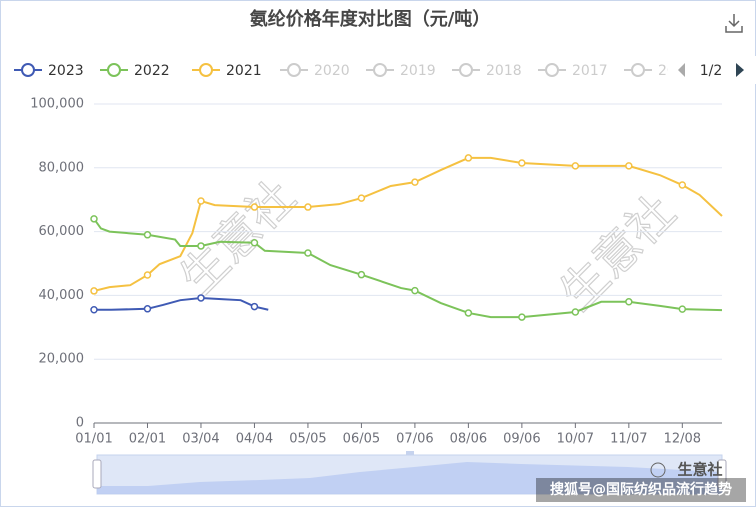  I want to click on legend: 2023 2022 2021 2020 2019 2018 2017 20 1/2, so click(385, 70).